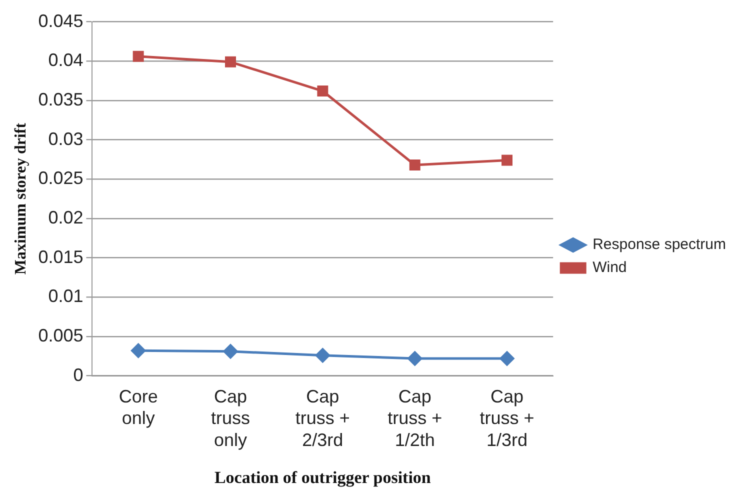  I want to click on x-tick-label: Cap truss + 2/3rd, so click(322, 418).